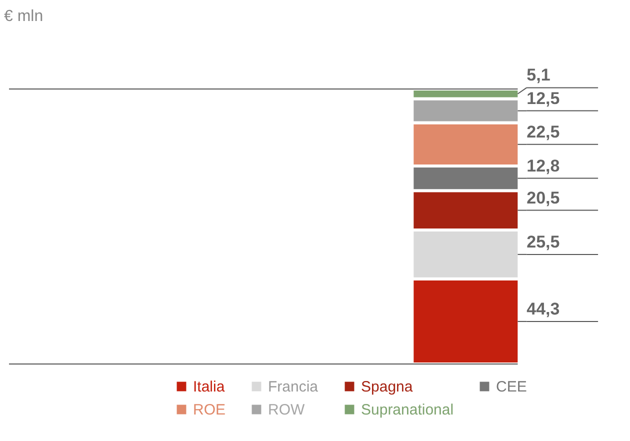  Describe the element at coordinates (209, 410) in the screenshot. I see `legend-label: ROE` at that location.